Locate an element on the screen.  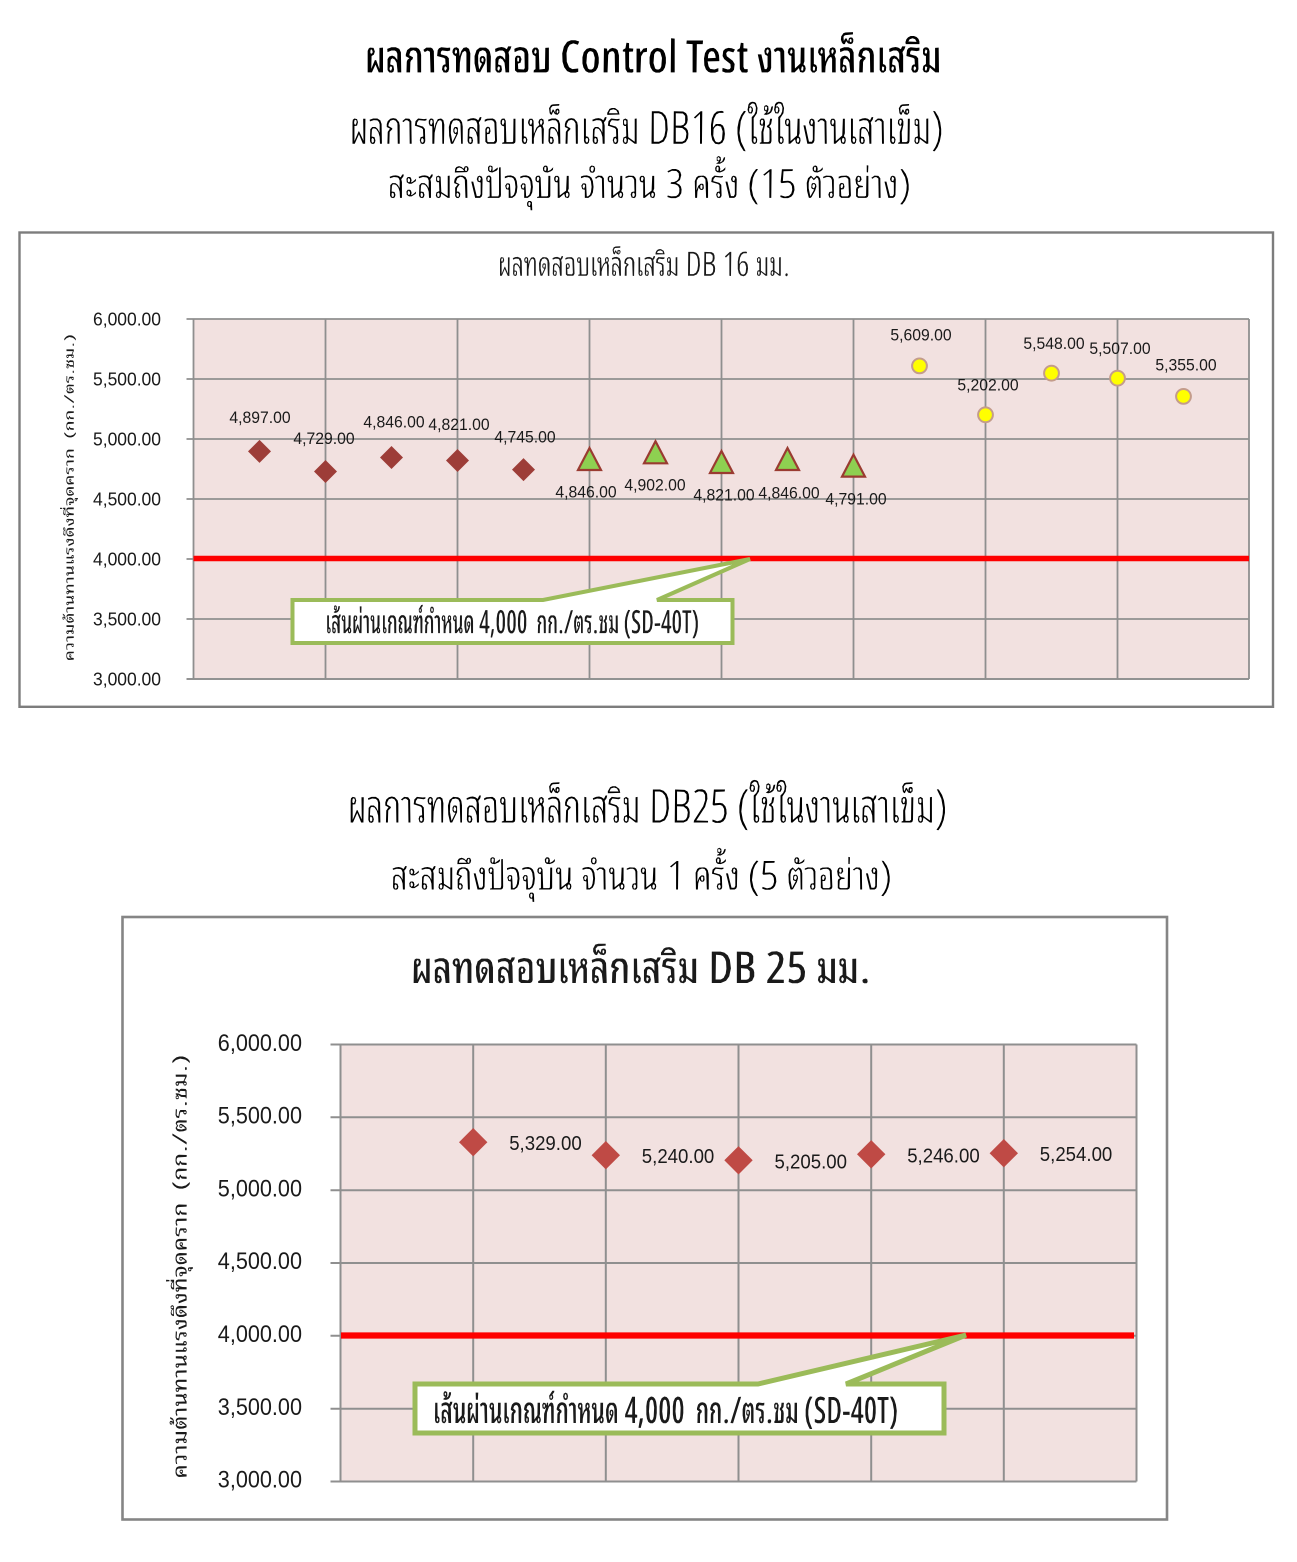
svg-text: 5,329.00 is located at coordinates (545, 1144).